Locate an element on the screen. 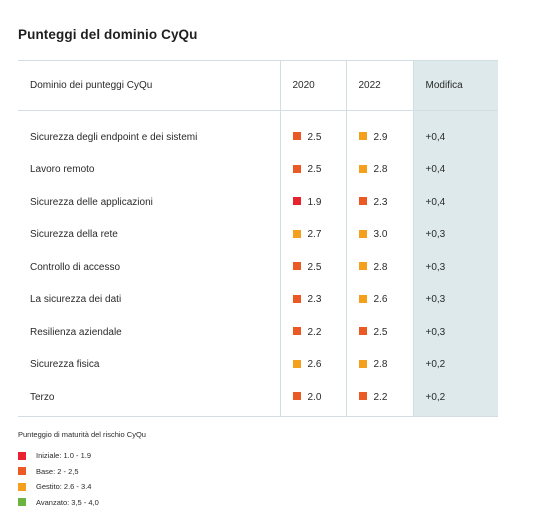  table-row: Terzo 2.0 2.2 +0,2 is located at coordinates (258, 399).